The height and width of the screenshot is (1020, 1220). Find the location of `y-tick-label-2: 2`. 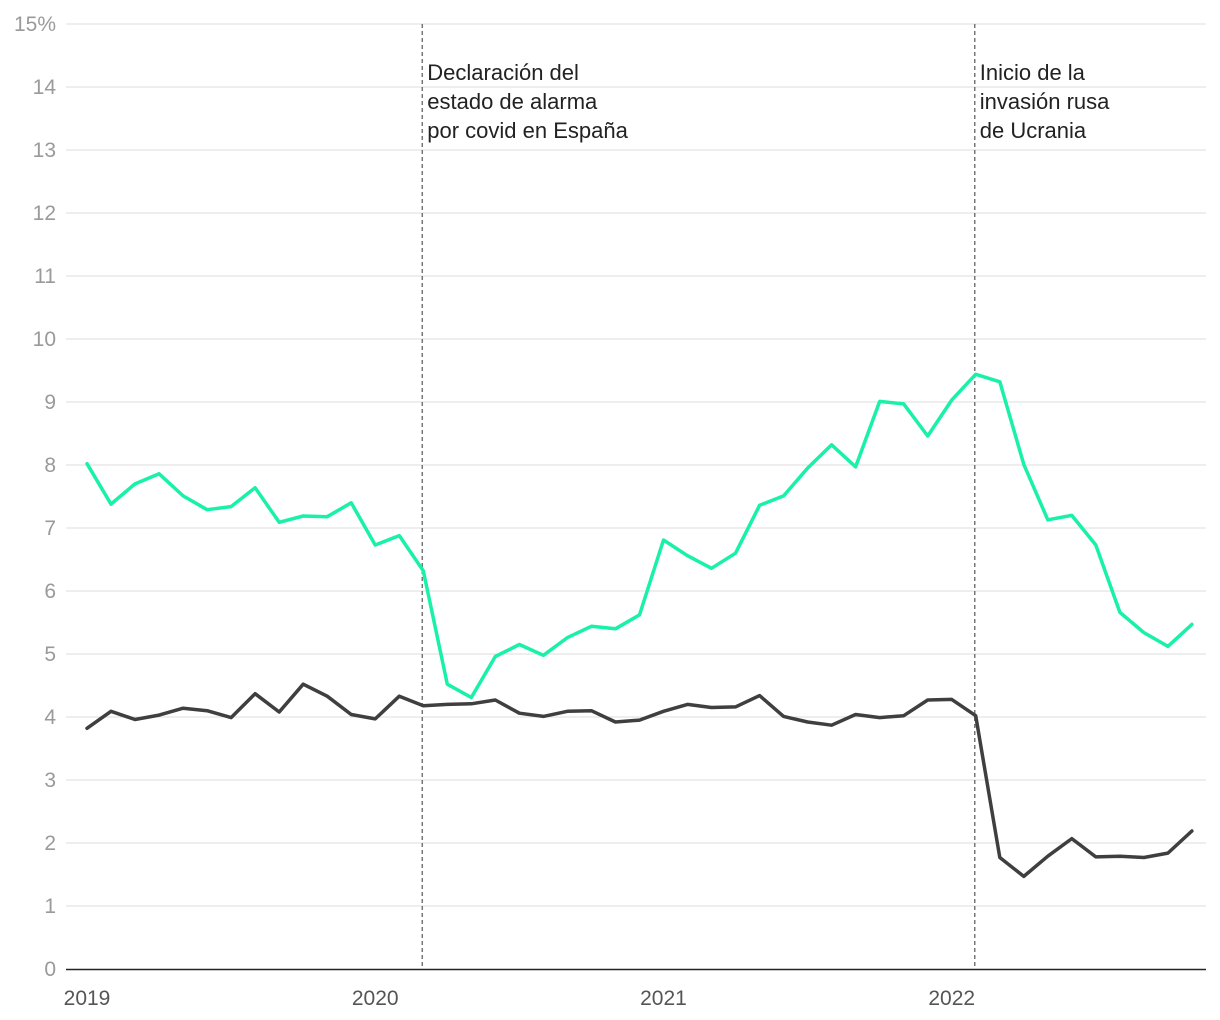

y-tick-label-2: 2 is located at coordinates (50, 843).